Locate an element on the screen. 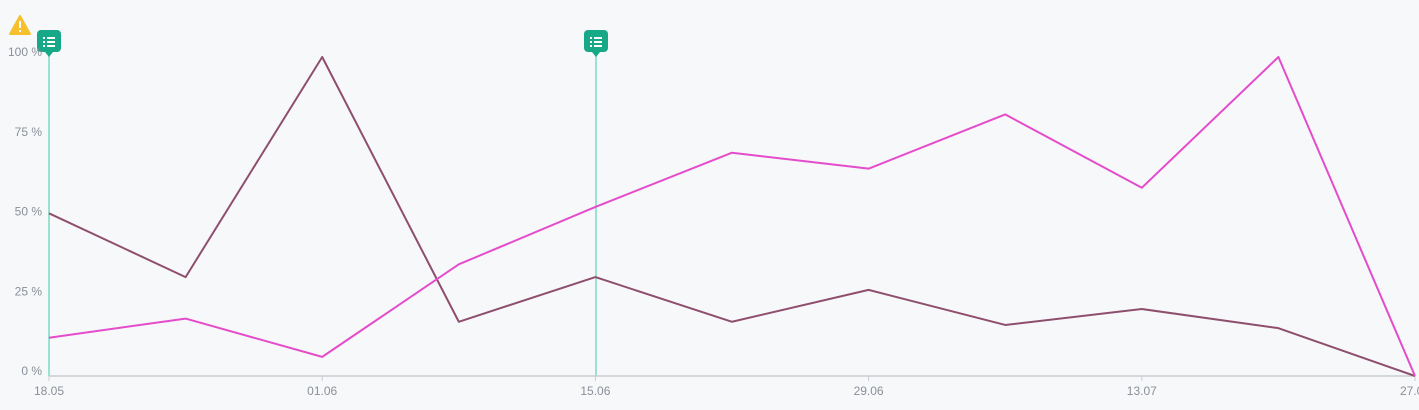  annotation-marker is located at coordinates (596, 203).